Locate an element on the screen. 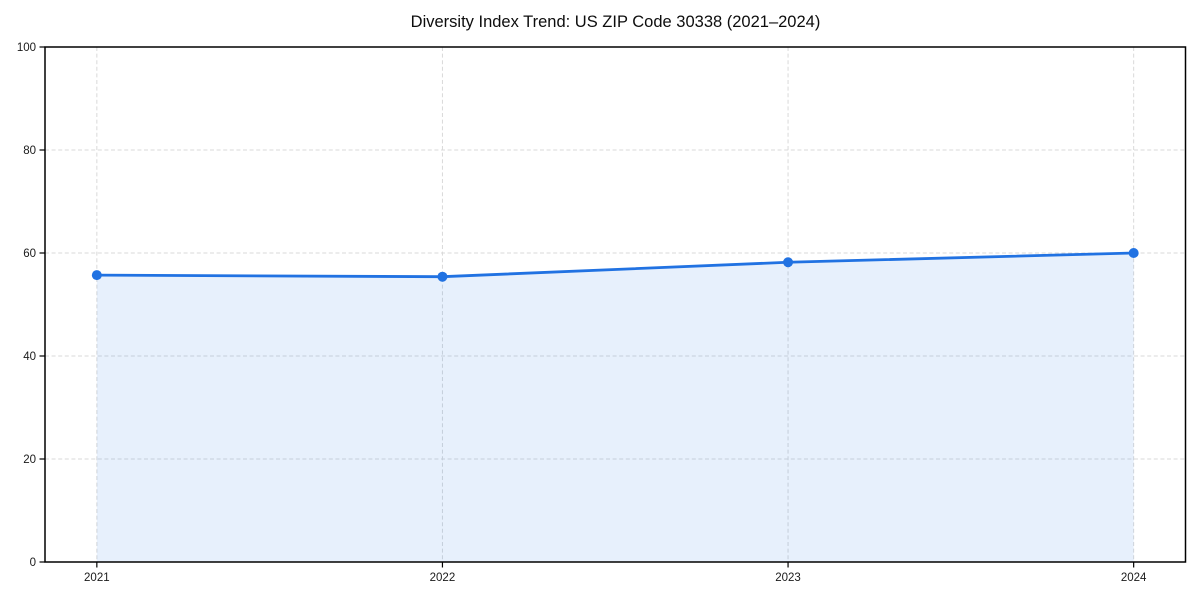 The width and height of the screenshot is (1200, 600). y-tick-label-100: 100 is located at coordinates (26, 48).